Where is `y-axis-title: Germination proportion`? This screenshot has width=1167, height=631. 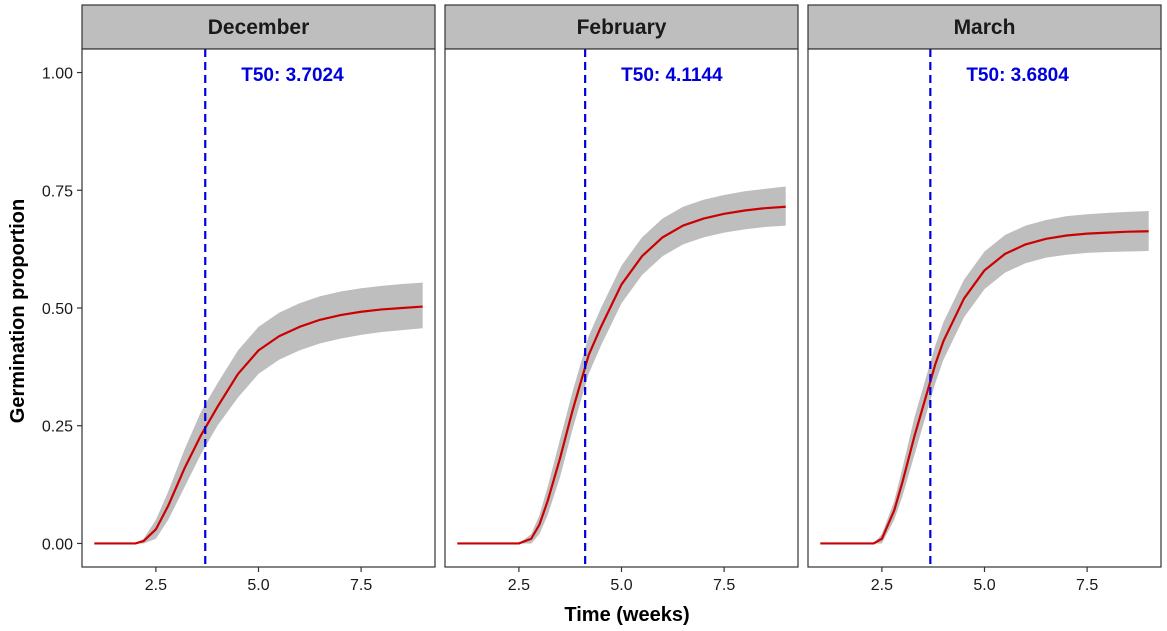
y-axis-title: Germination proportion is located at coordinates (18, 311).